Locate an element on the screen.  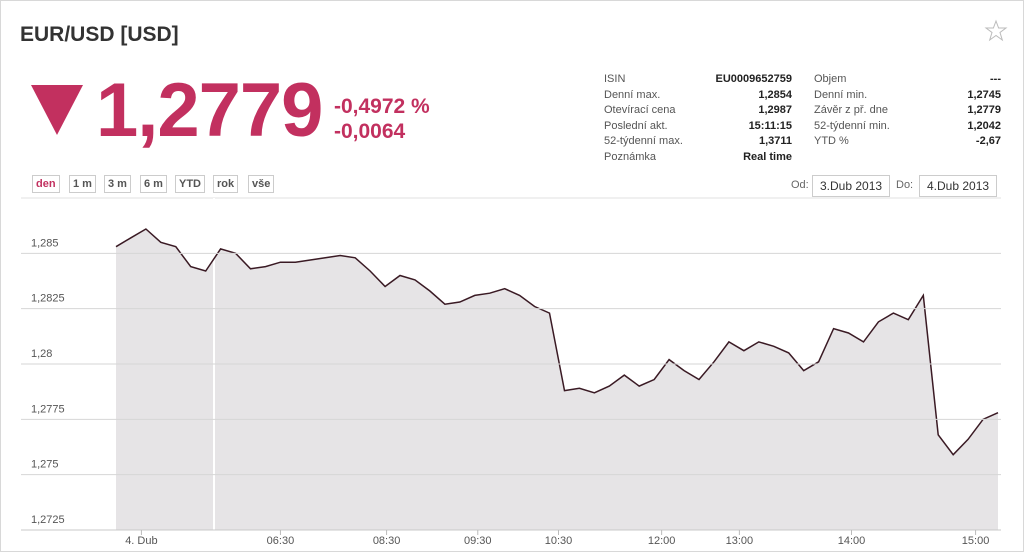
stat-value: 15:11:15 is located at coordinates (770, 125).